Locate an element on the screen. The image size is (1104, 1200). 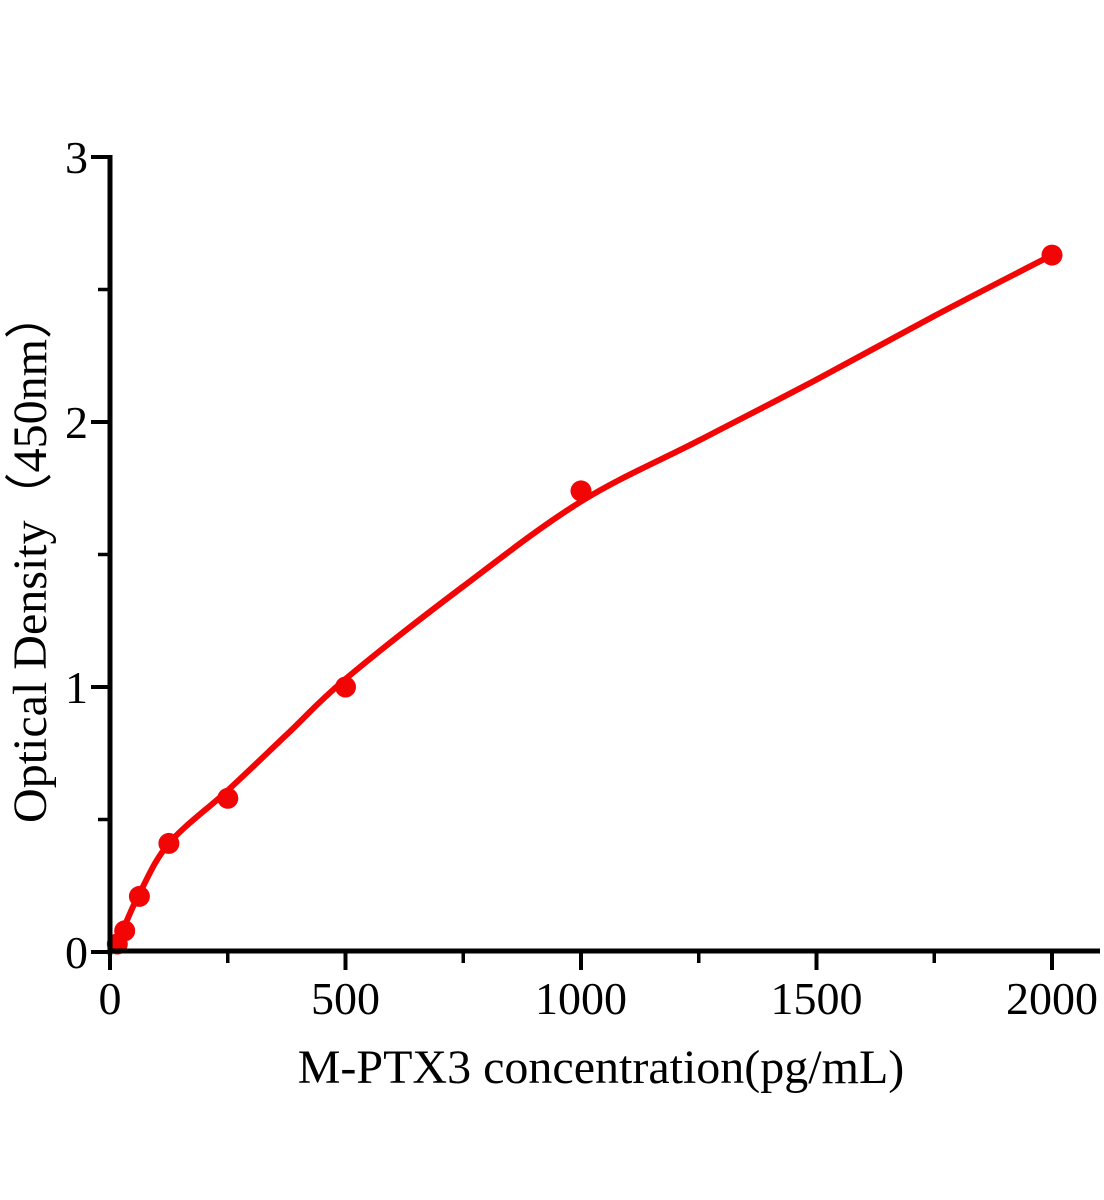
y-axis-title: Optical Density（450nm） is located at coordinates (30, 557).